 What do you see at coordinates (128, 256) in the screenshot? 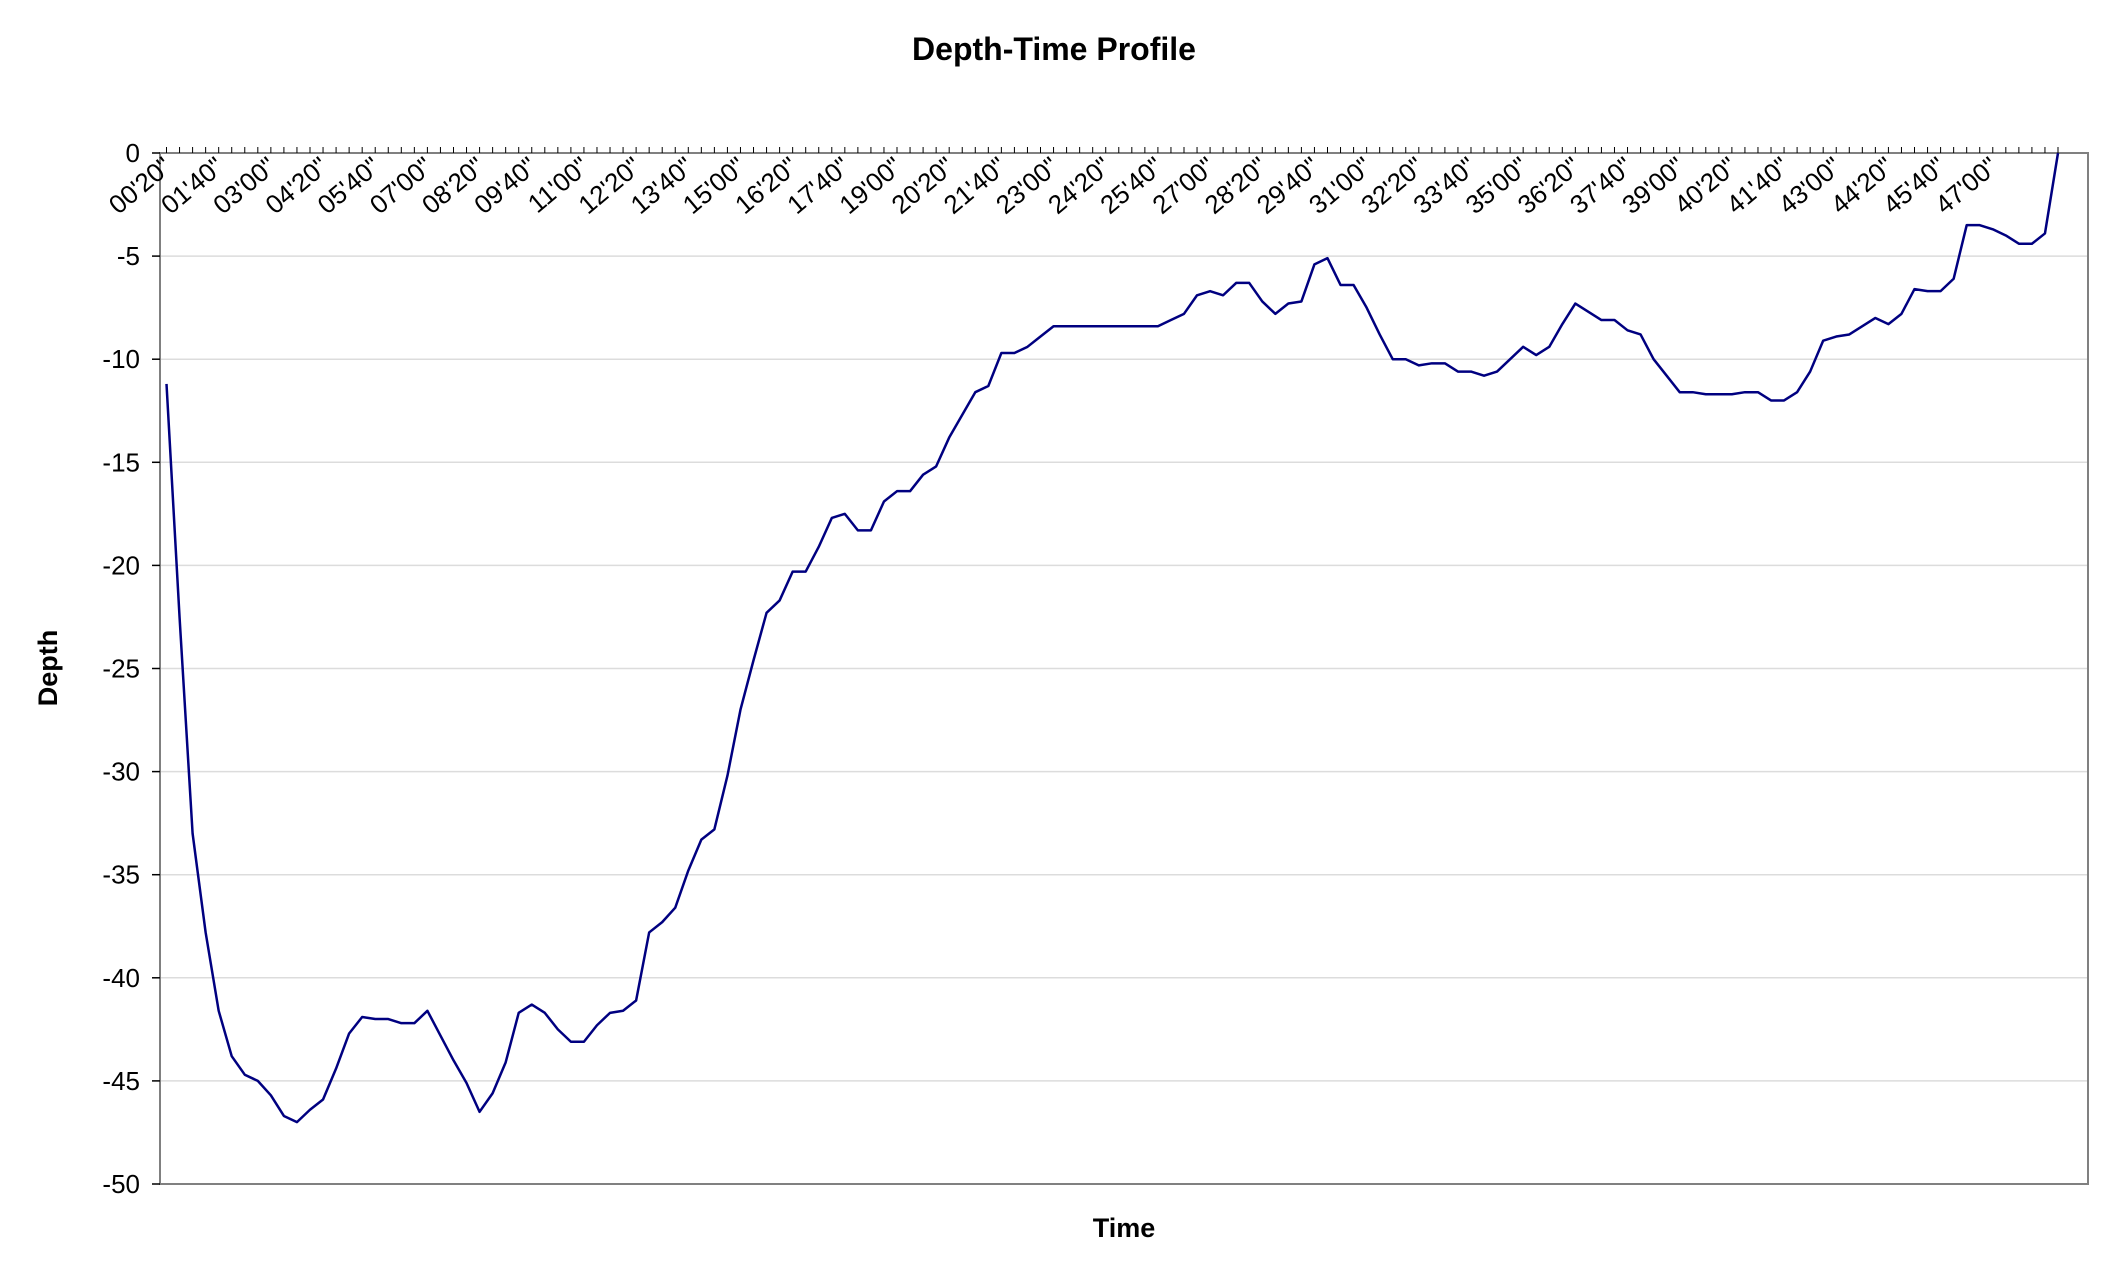
I see `y-tick-label: -5` at bounding box center [128, 256].